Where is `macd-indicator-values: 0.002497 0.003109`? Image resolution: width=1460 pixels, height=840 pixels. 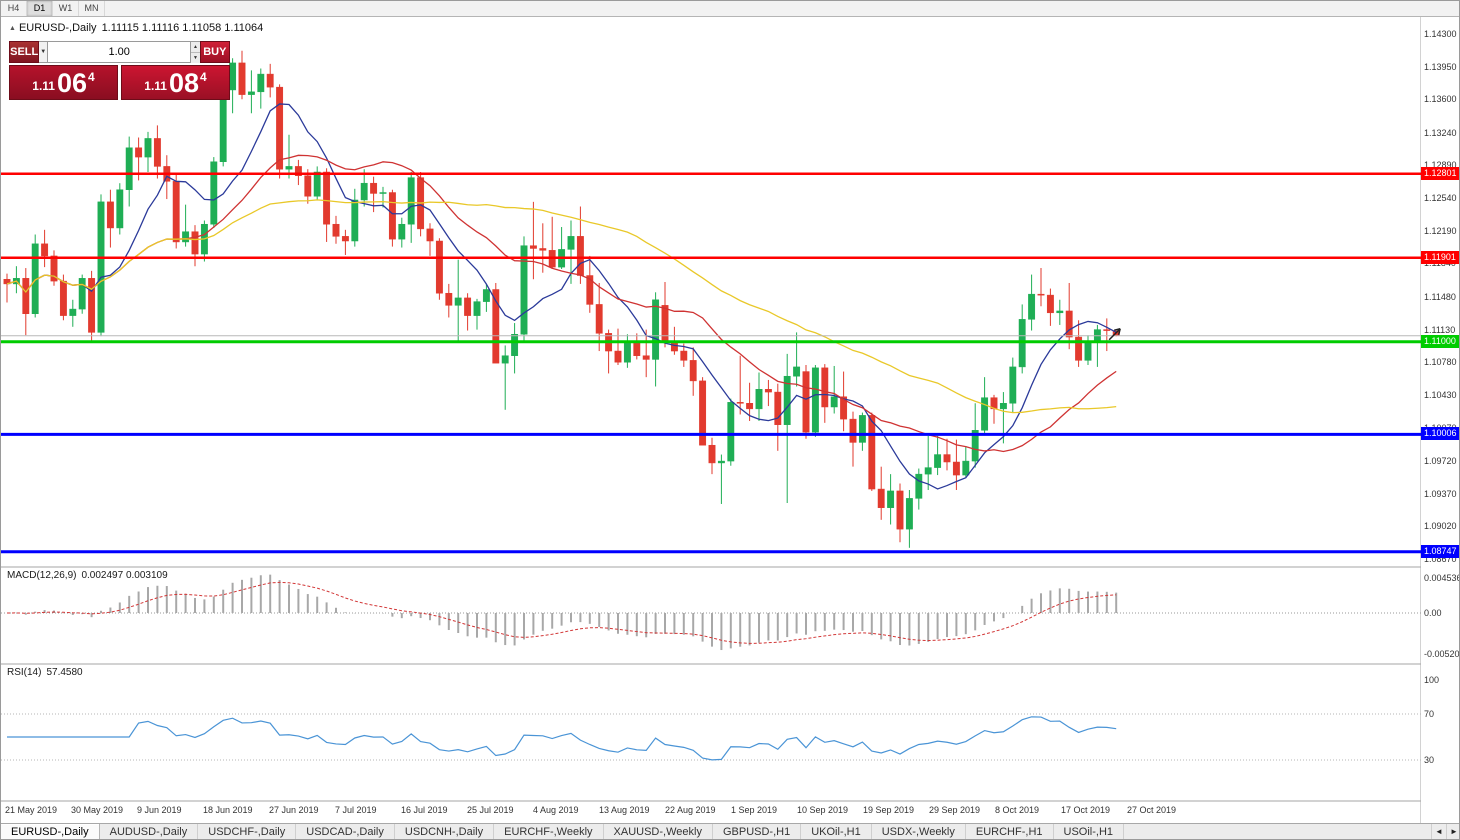 macd-indicator-values: 0.002497 0.003109 is located at coordinates (124, 575).